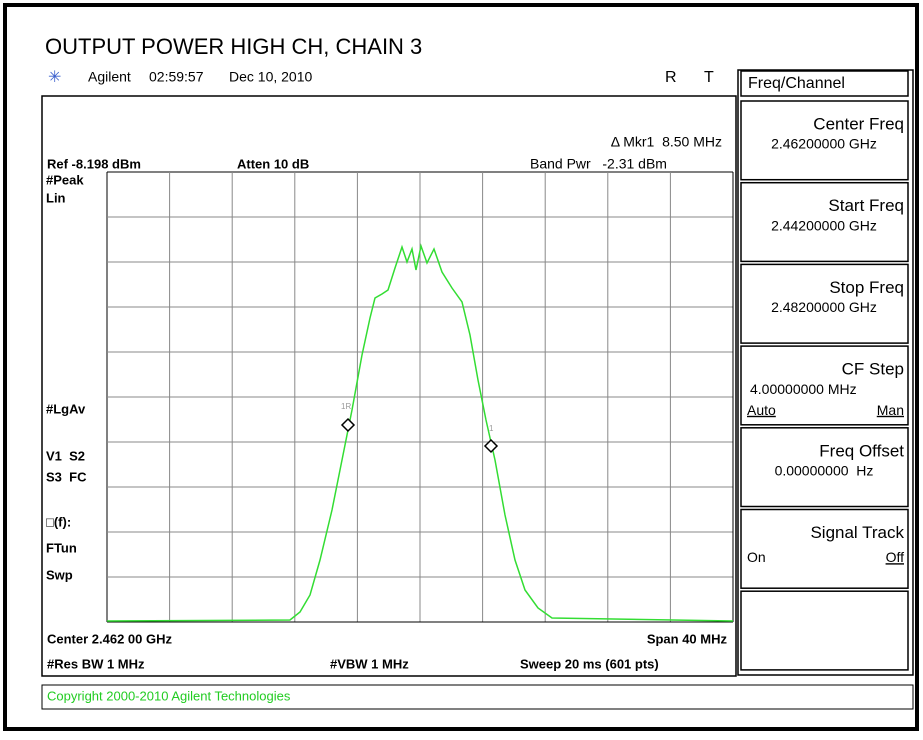 The image size is (923, 740). What do you see at coordinates (761, 410) in the screenshot?
I see `softkey-option: Auto` at bounding box center [761, 410].